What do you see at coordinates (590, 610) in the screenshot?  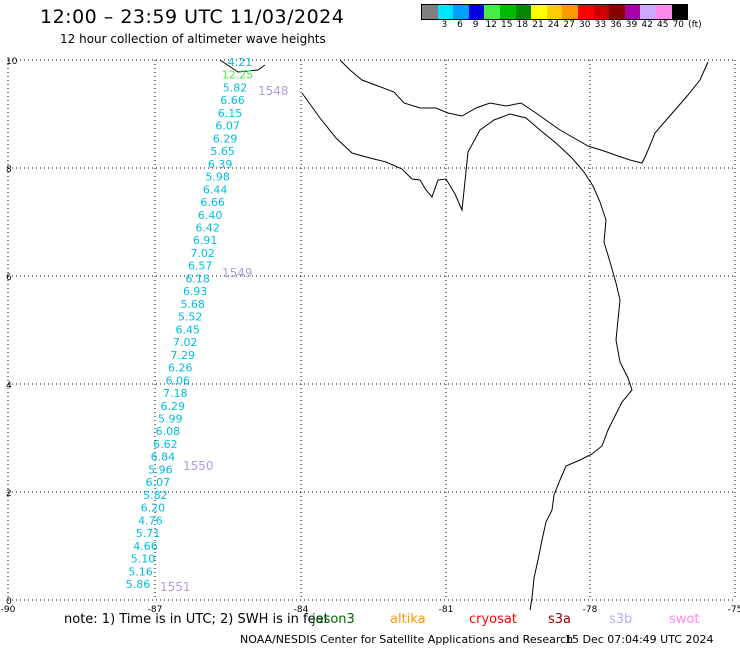 I see `x-tick-label: -78` at bounding box center [590, 610].